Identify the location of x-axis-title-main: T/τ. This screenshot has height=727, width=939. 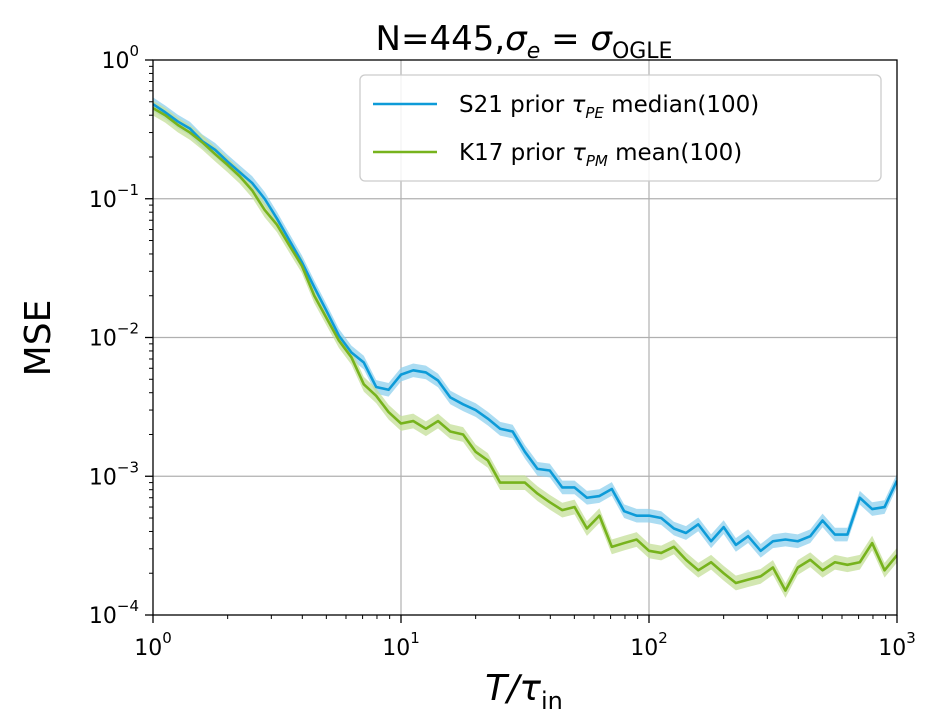
(513, 688).